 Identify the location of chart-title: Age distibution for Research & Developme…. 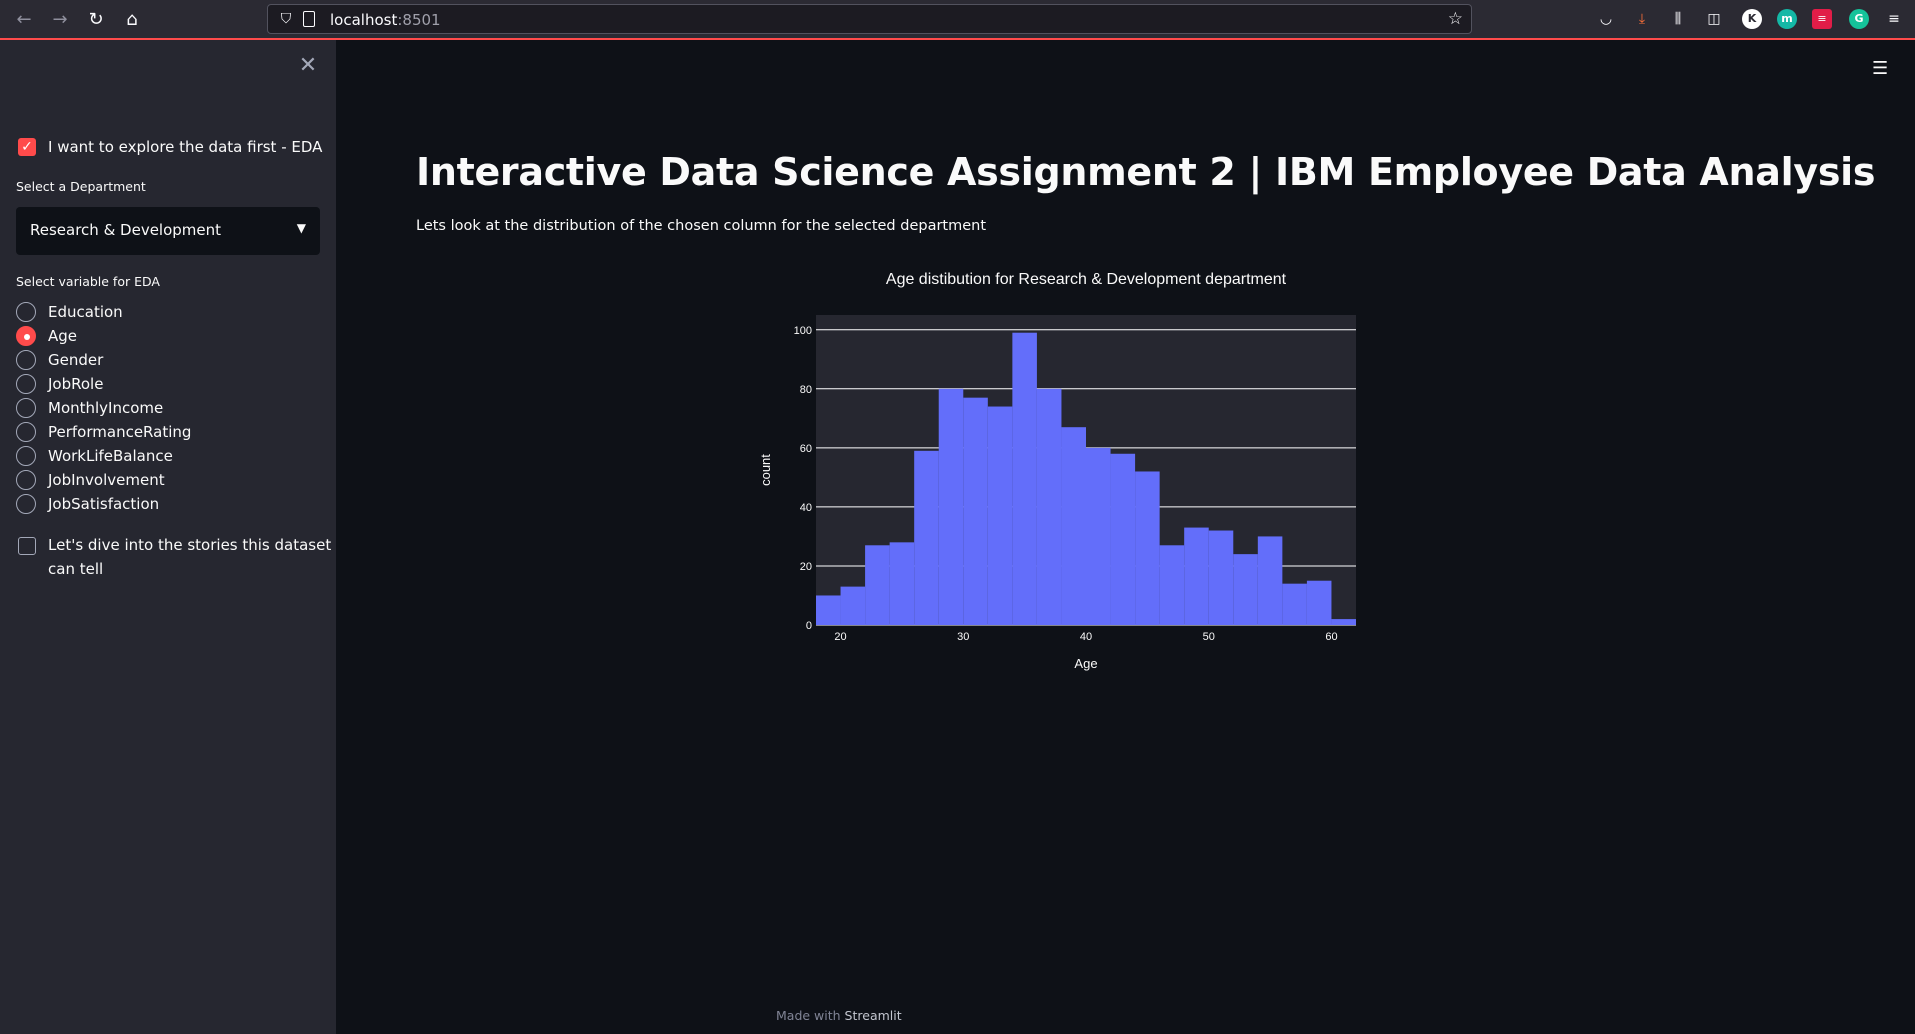
(1086, 279).